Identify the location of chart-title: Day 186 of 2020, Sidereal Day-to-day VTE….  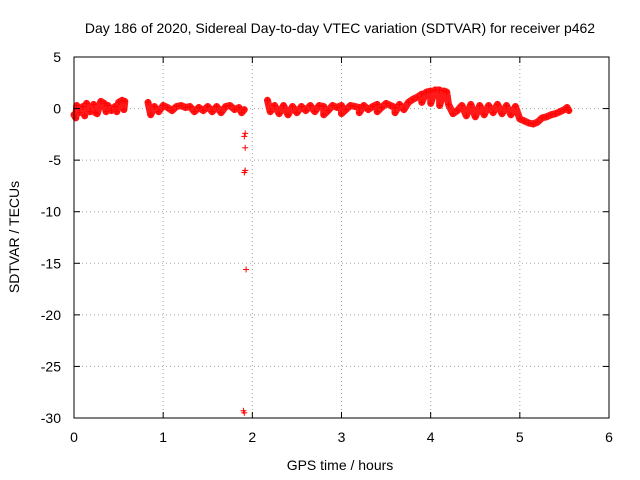
(340, 28).